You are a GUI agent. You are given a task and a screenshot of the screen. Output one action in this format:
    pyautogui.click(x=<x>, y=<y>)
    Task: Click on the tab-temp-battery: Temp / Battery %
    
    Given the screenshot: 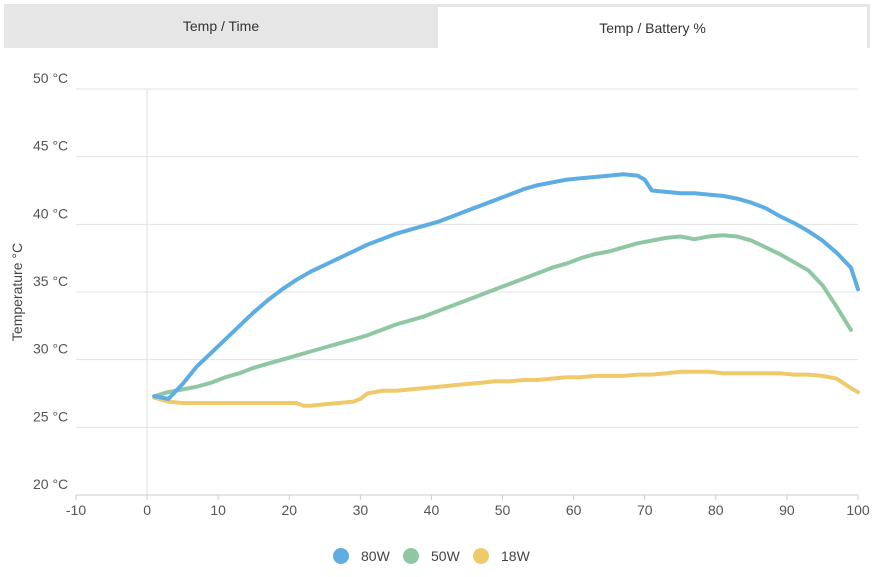 What is the action you would take?
    pyautogui.click(x=654, y=26)
    